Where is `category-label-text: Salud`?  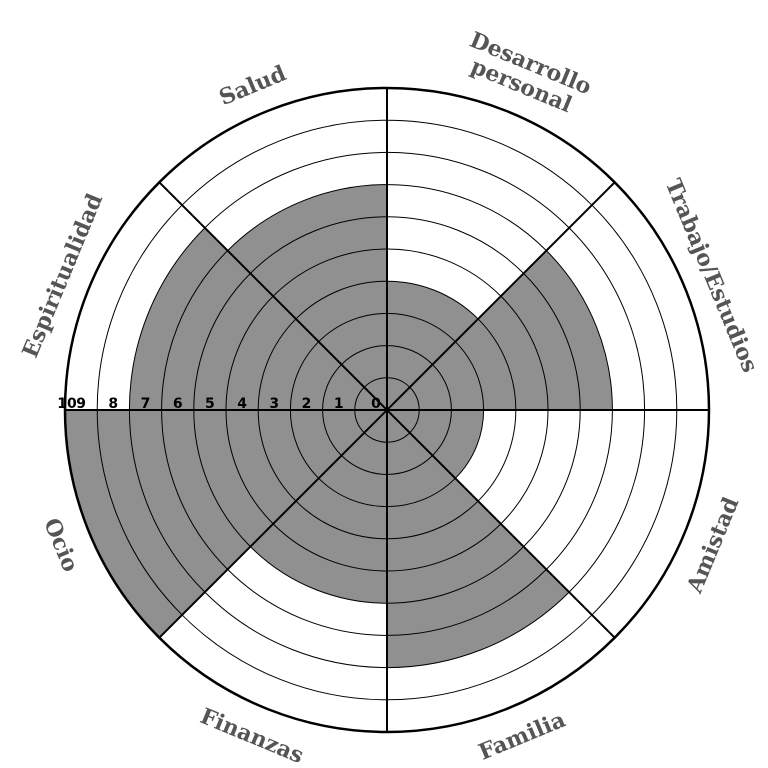
category-label-text: Salud is located at coordinates (252, 85).